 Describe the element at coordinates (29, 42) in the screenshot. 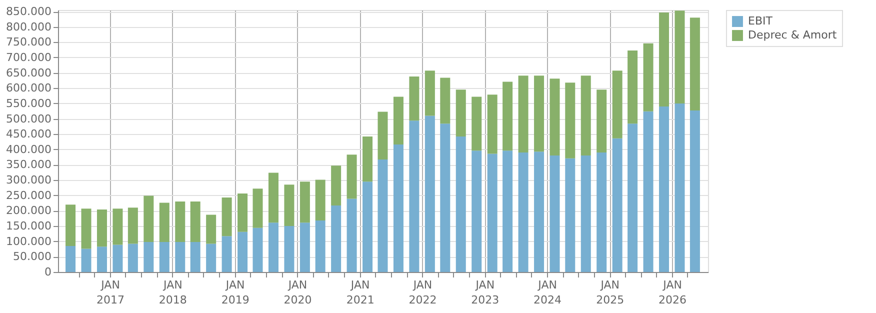

I see `y-tick-label: 750.000` at that location.